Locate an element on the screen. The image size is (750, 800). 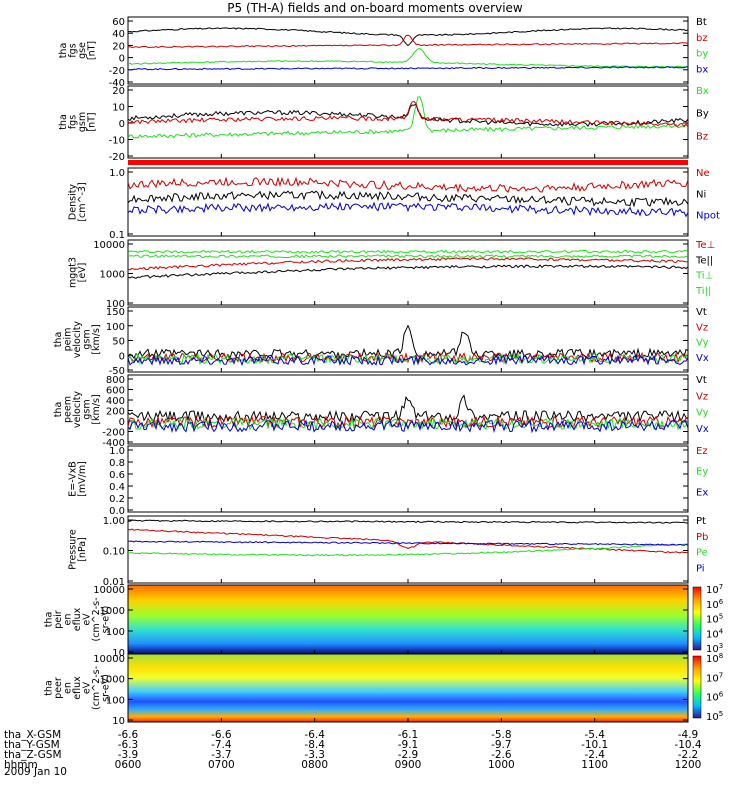
legend-Bz: Bz is located at coordinates (702, 136).